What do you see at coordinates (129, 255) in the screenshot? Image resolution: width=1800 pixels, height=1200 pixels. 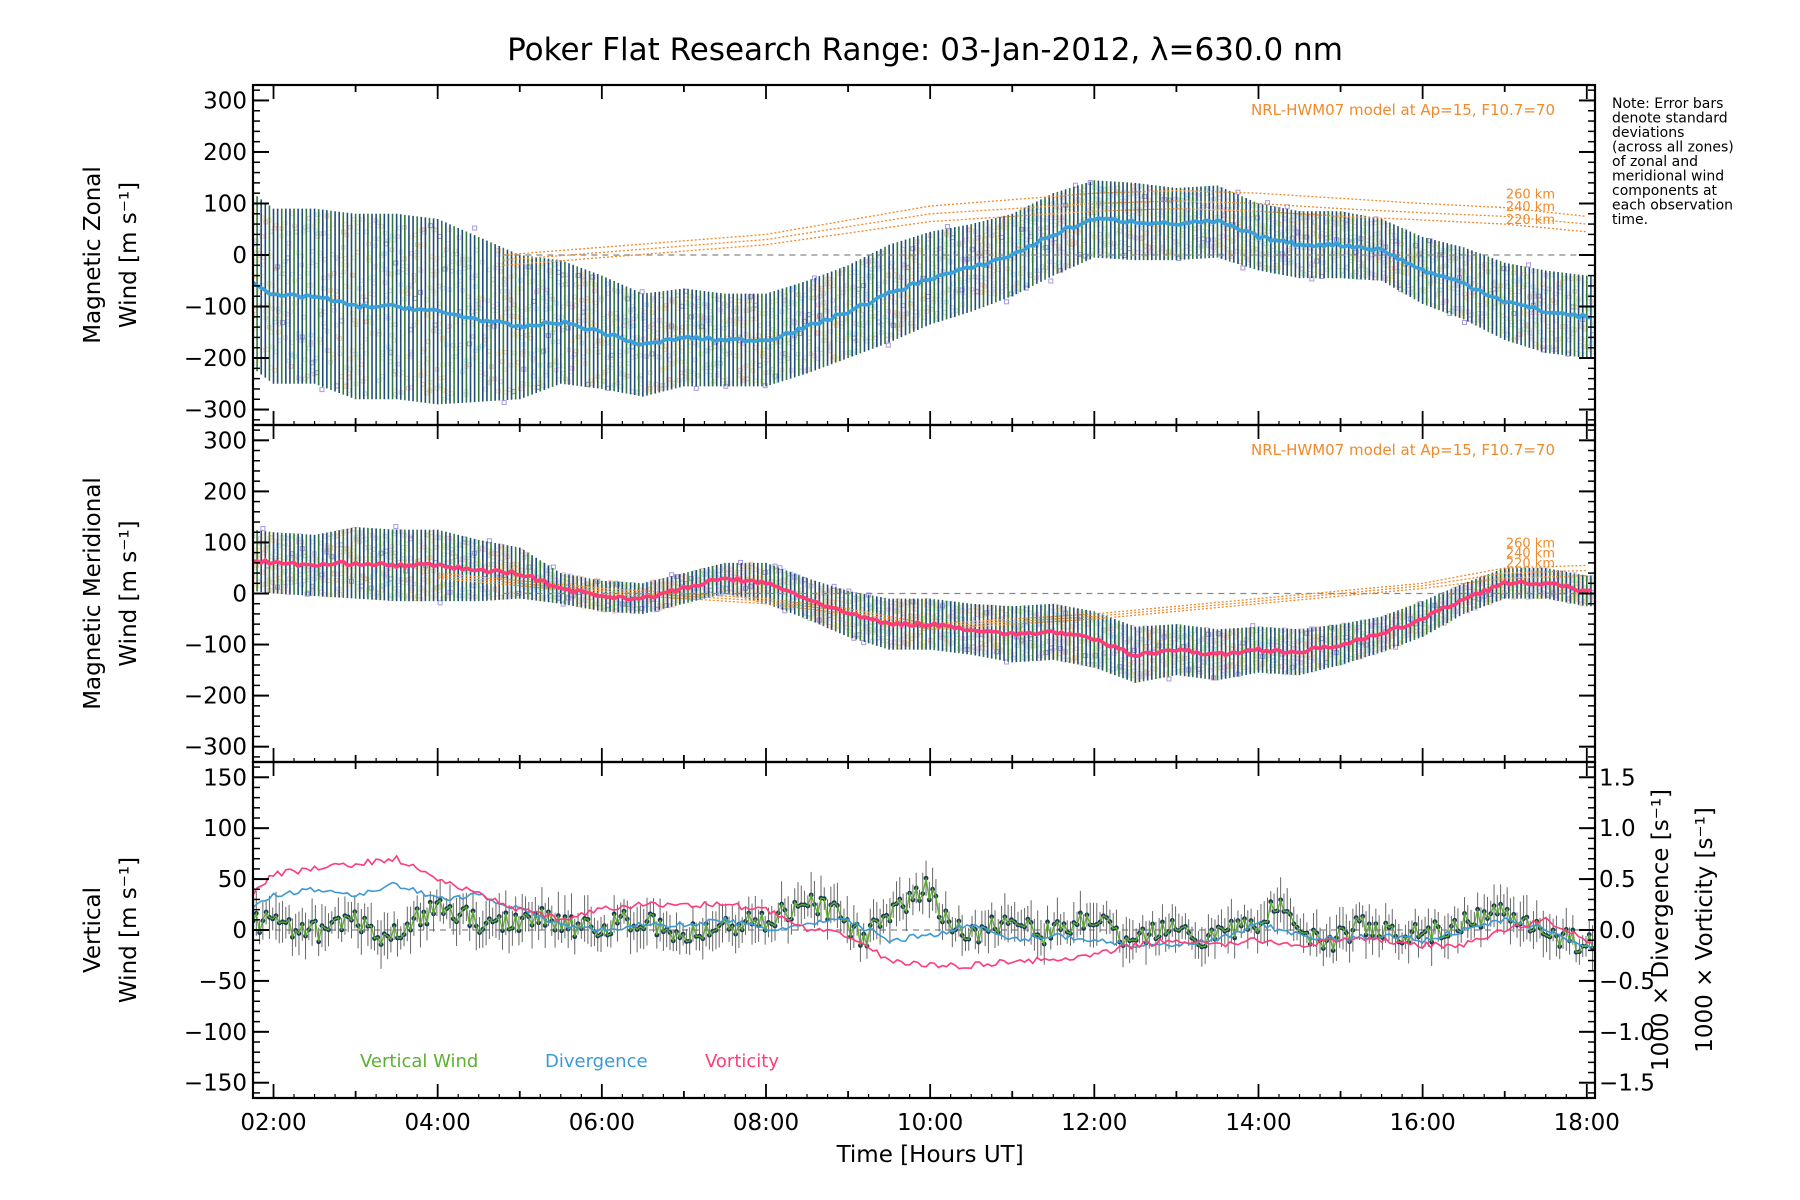 I see `y-label-line2: Wind [m s⁻¹]` at bounding box center [129, 255].